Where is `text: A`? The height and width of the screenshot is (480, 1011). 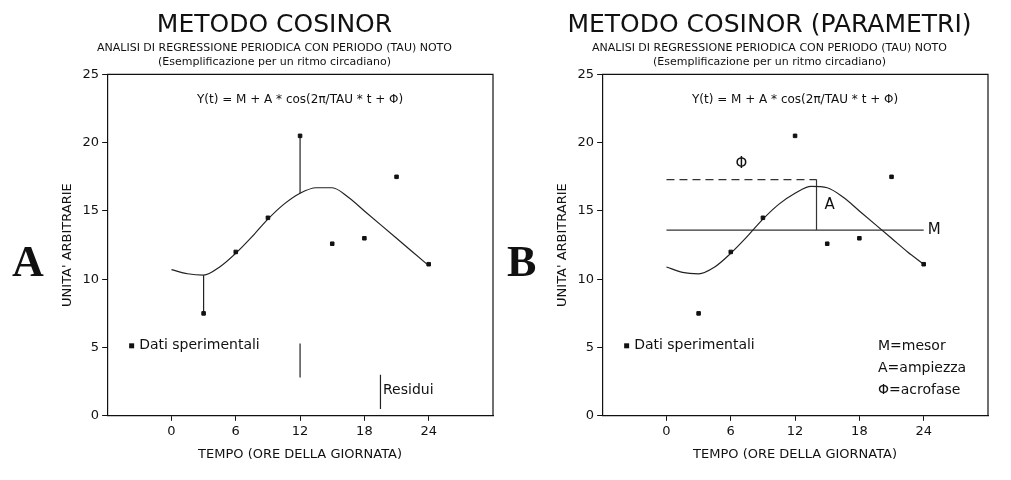
text: A is located at coordinates (28, 262).